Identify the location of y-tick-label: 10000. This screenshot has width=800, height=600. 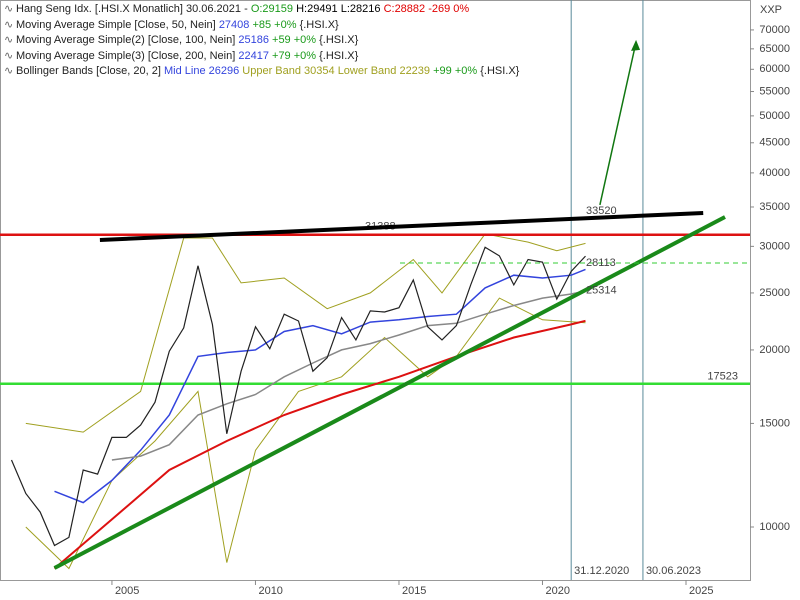
(774, 527).